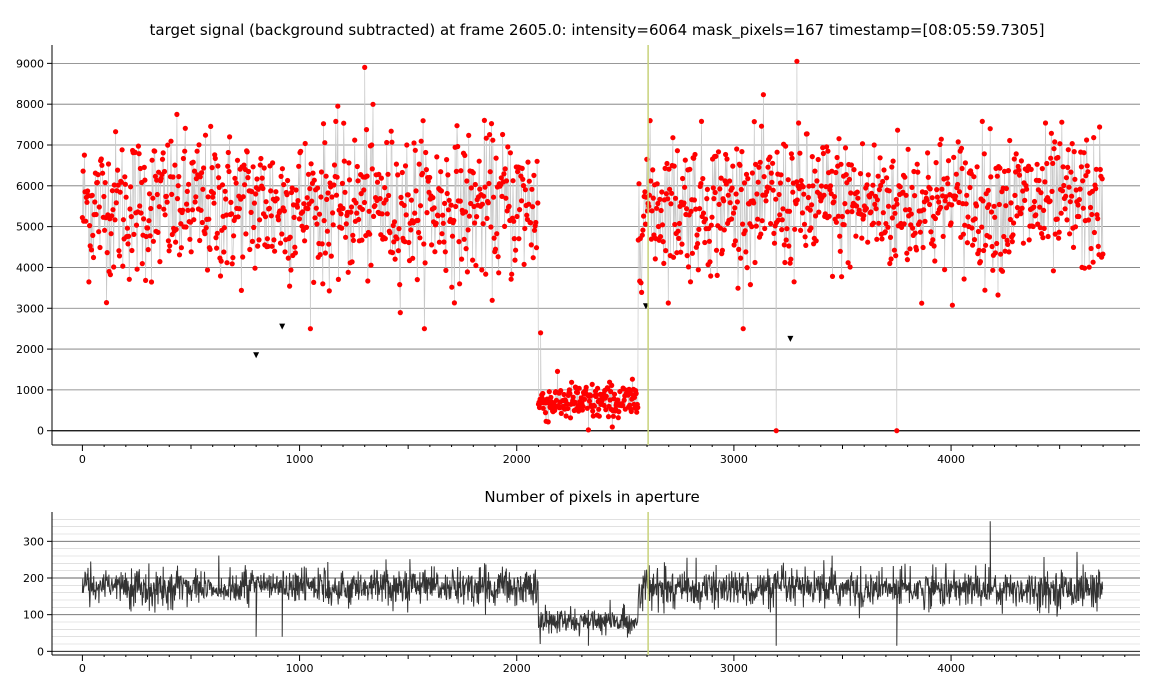 This screenshot has height=695, width=1152. Describe the element at coordinates (82, 459) in the screenshot. I see `top-x-tick-label: 0` at that location.